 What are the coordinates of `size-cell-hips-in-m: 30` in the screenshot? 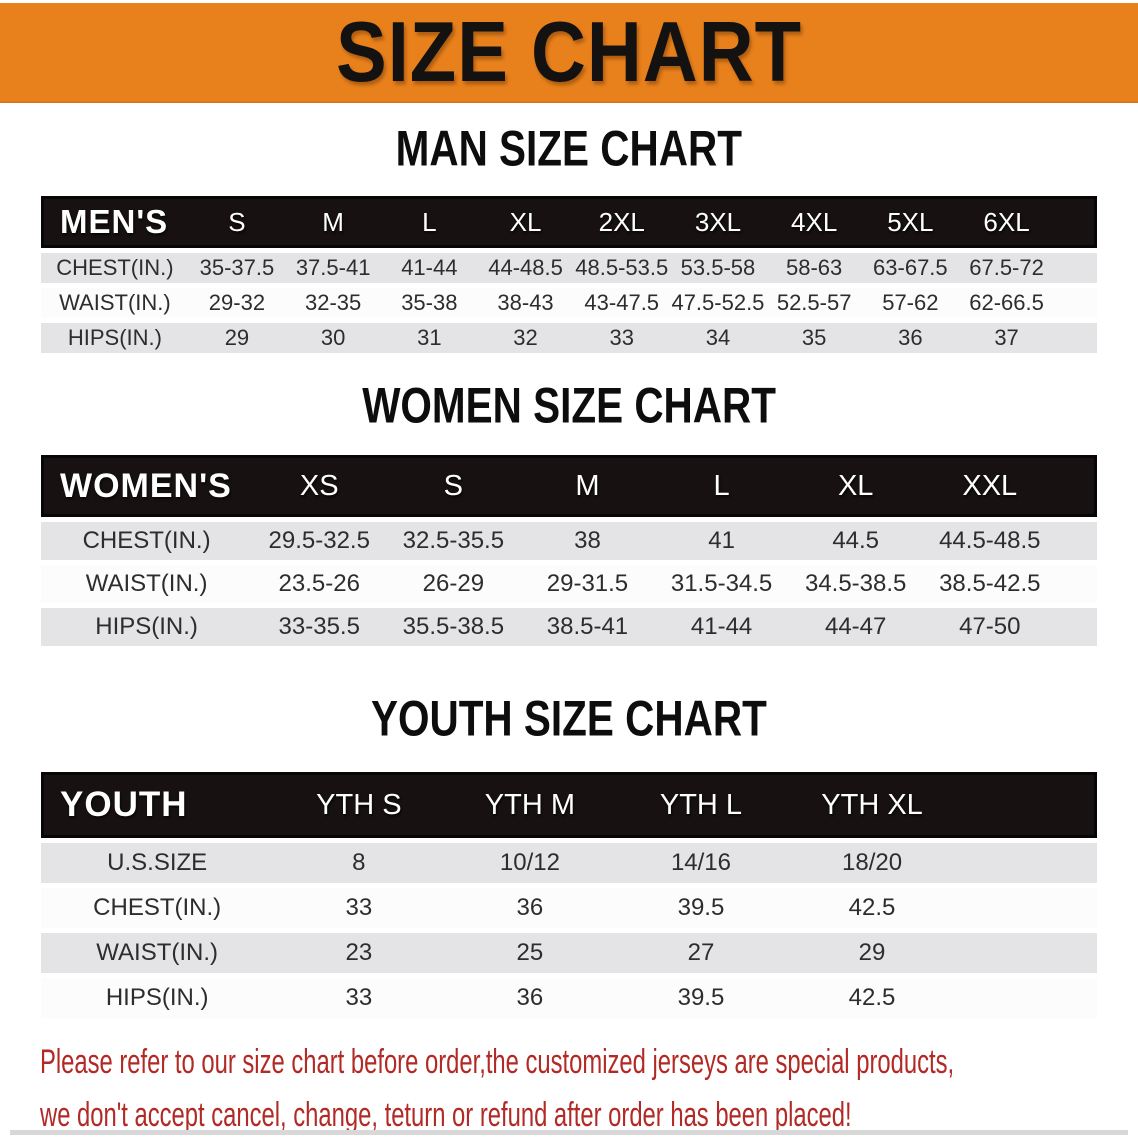 It's located at (333, 338).